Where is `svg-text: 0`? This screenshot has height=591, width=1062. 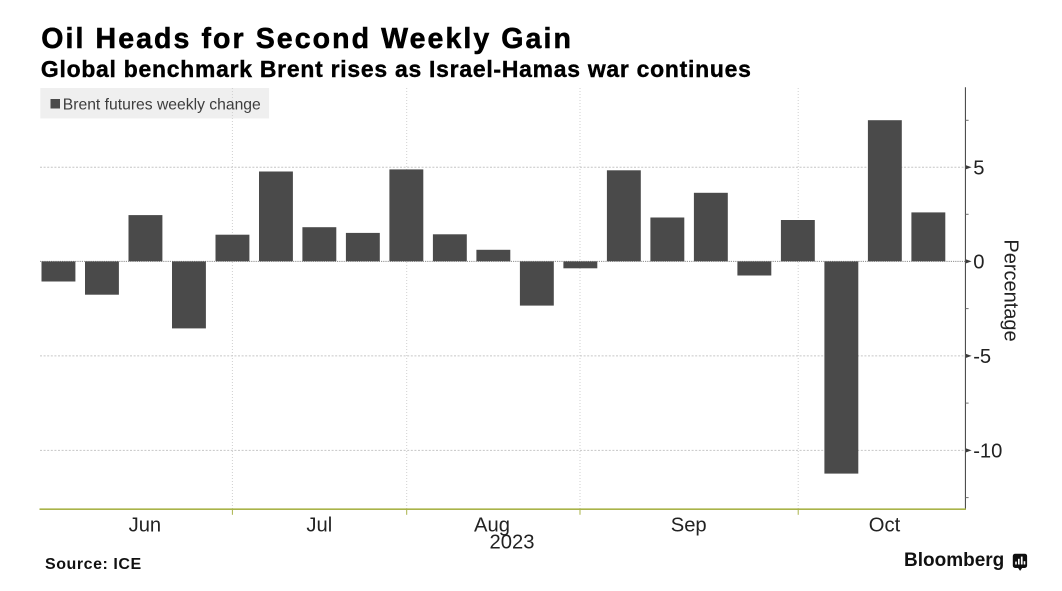
svg-text: 0 is located at coordinates (978, 263).